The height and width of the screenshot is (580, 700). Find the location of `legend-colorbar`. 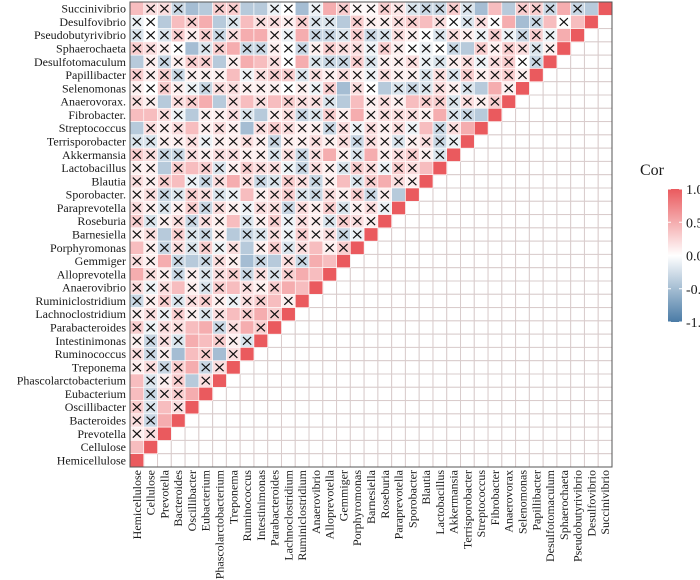

legend-colorbar is located at coordinates (675, 255).